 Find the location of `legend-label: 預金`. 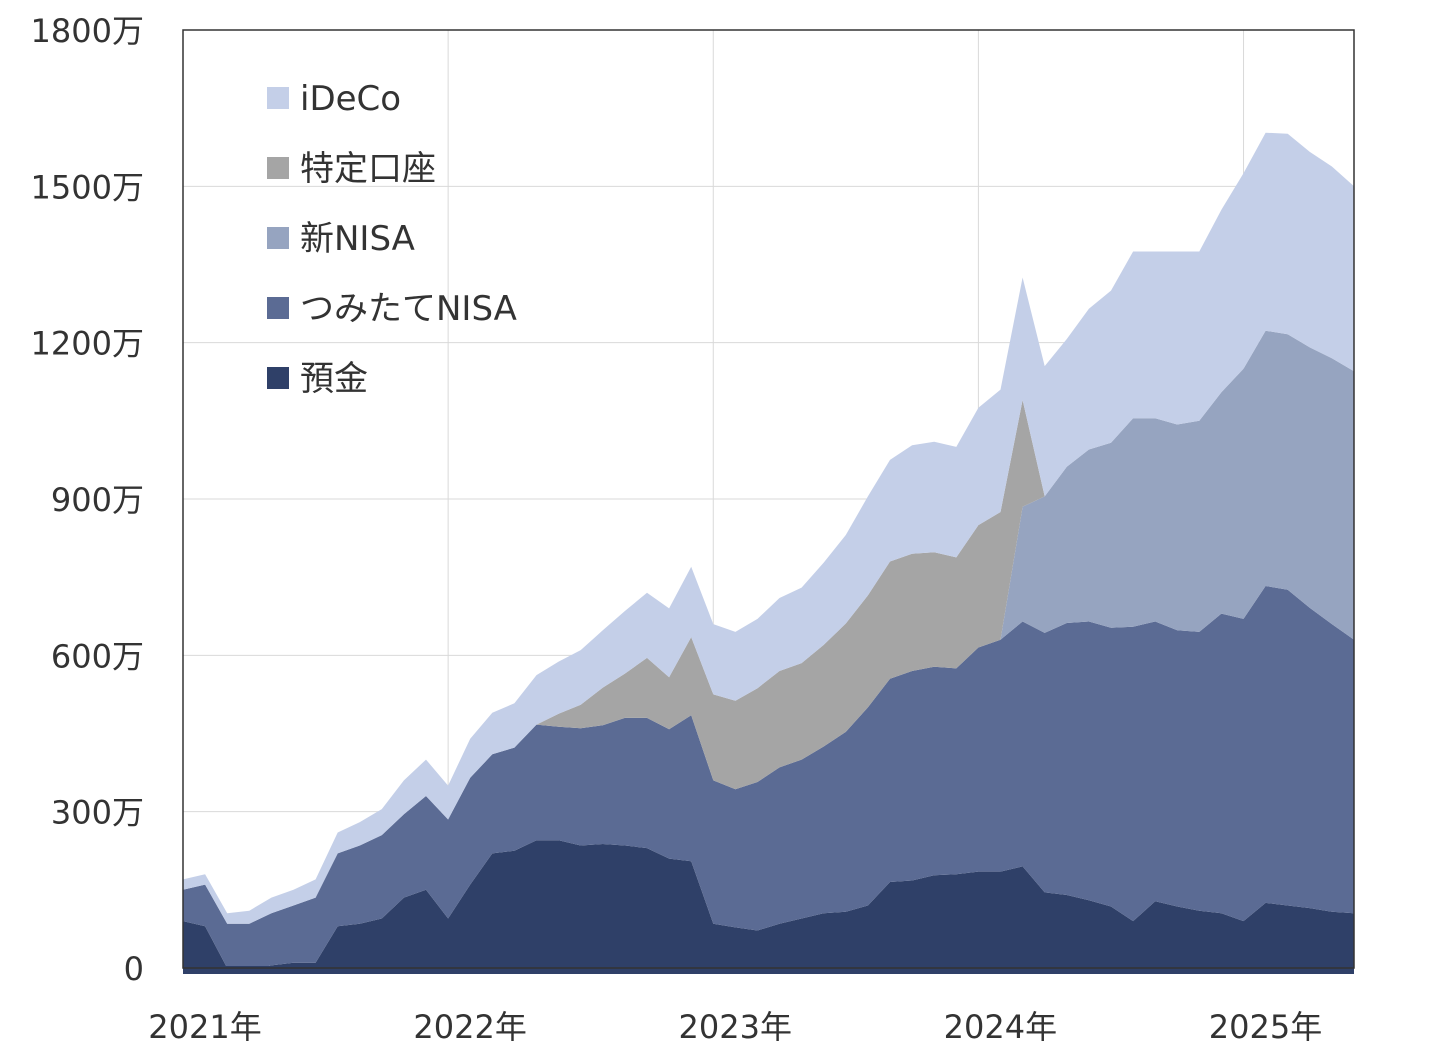

legend-label: 預金 is located at coordinates (334, 379).